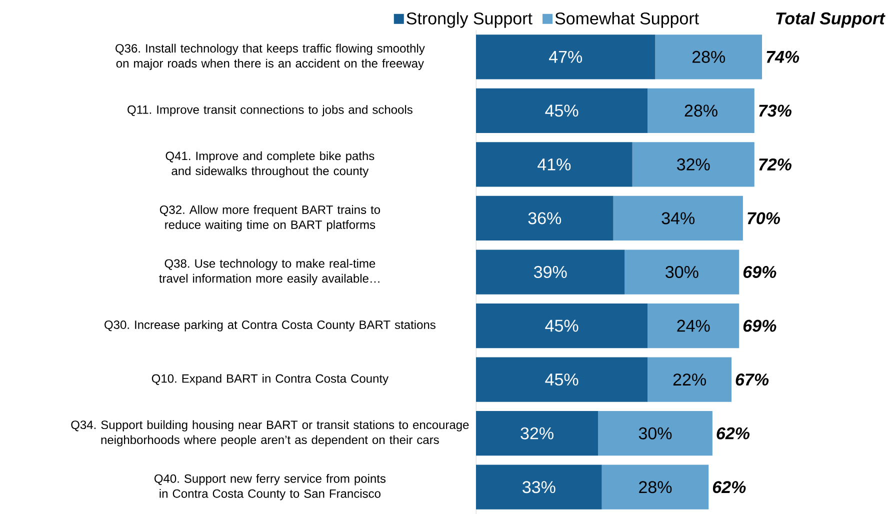 Image resolution: width=891 pixels, height=514 pixels. I want to click on y-tick-label: Q10. Expand BART in Contra Costa County, so click(270, 380).